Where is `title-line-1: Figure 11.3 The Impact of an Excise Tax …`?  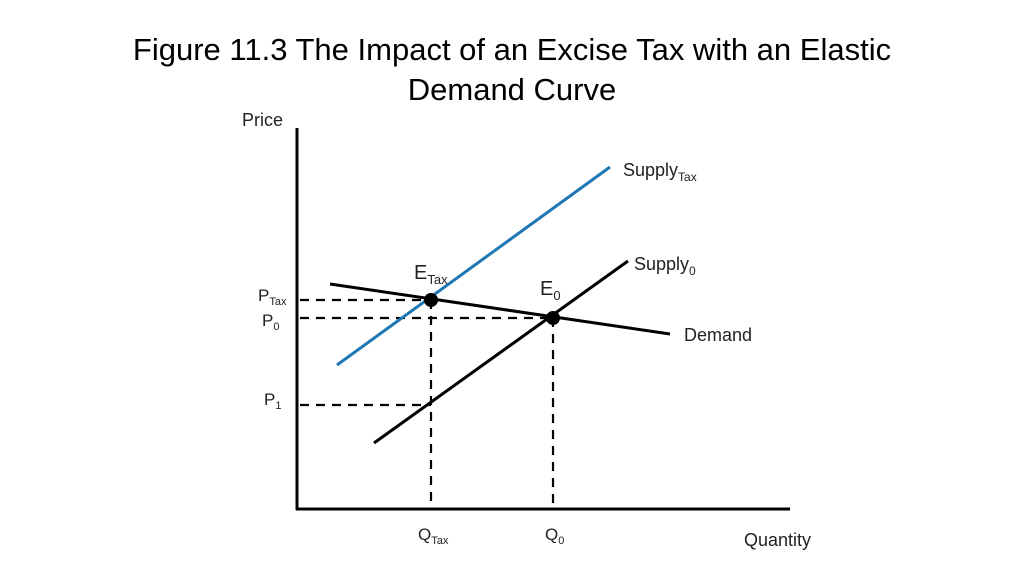
title-line-1: Figure 11.3 The Impact of an Excise Tax … is located at coordinates (512, 49).